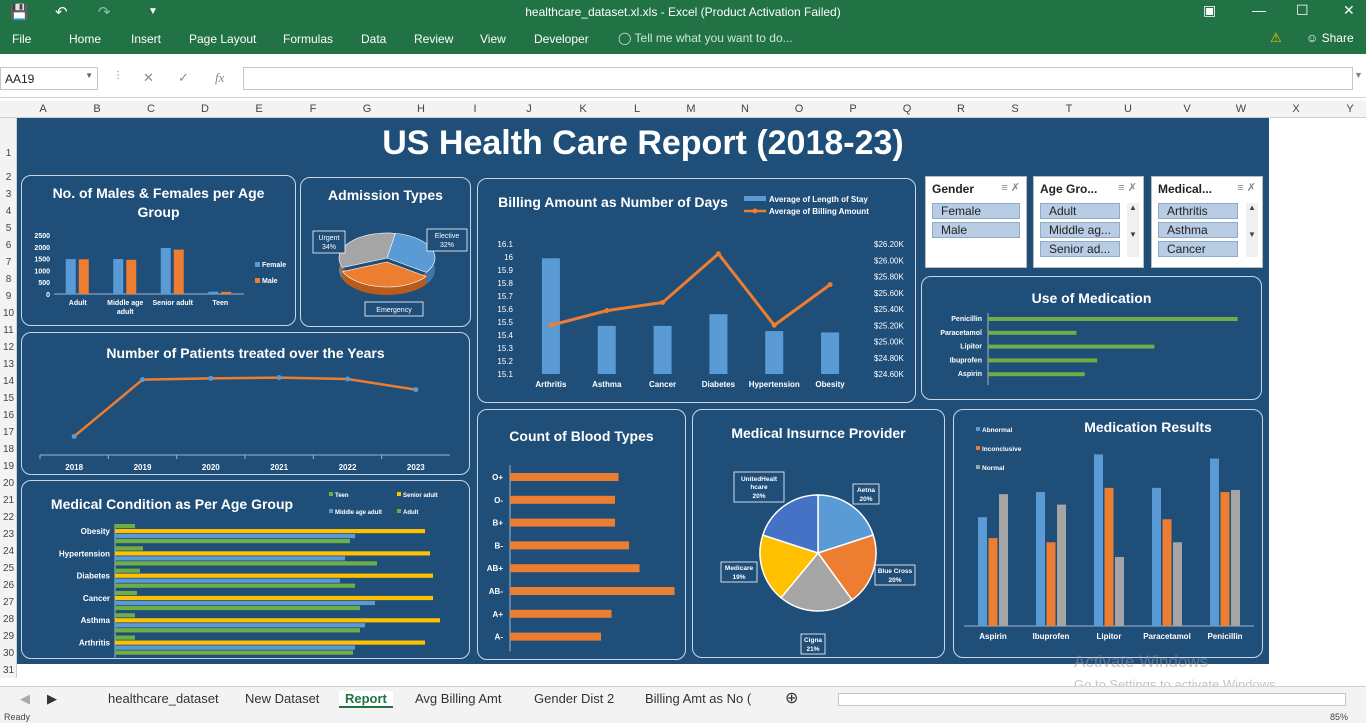 This screenshot has width=1366, height=723. Describe the element at coordinates (8, 245) in the screenshot. I see `row-header-6: 6` at that location.